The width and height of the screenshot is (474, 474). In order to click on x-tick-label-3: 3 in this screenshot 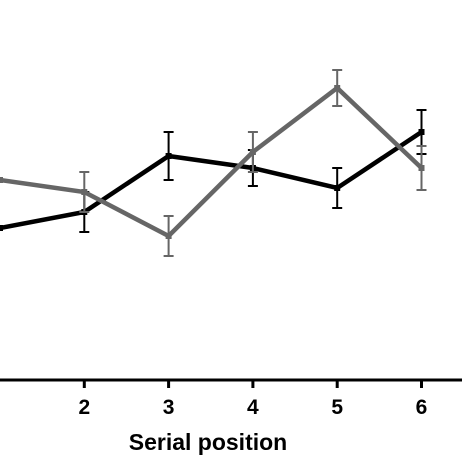, I will do `click(169, 407)`.